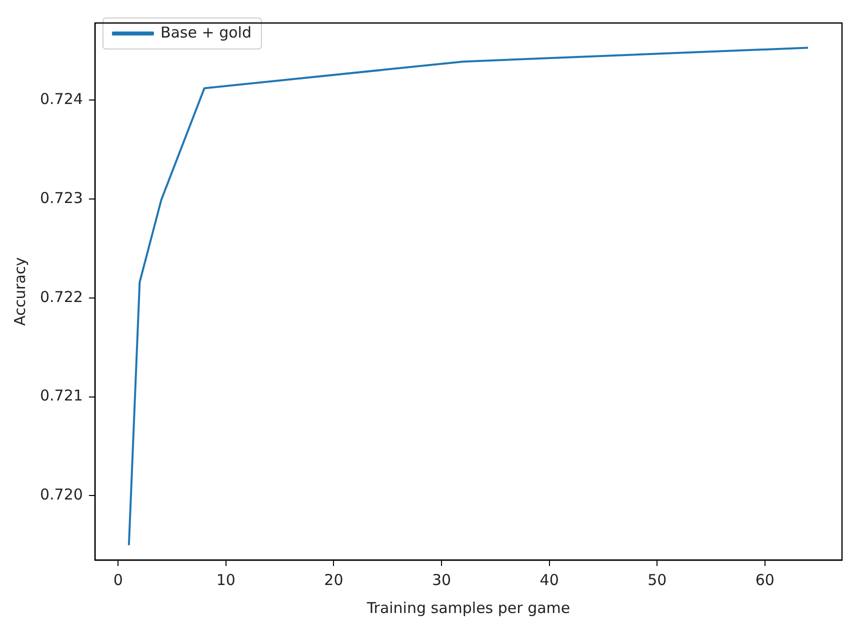  I want to click on x-tick-label: 0, so click(118, 579).